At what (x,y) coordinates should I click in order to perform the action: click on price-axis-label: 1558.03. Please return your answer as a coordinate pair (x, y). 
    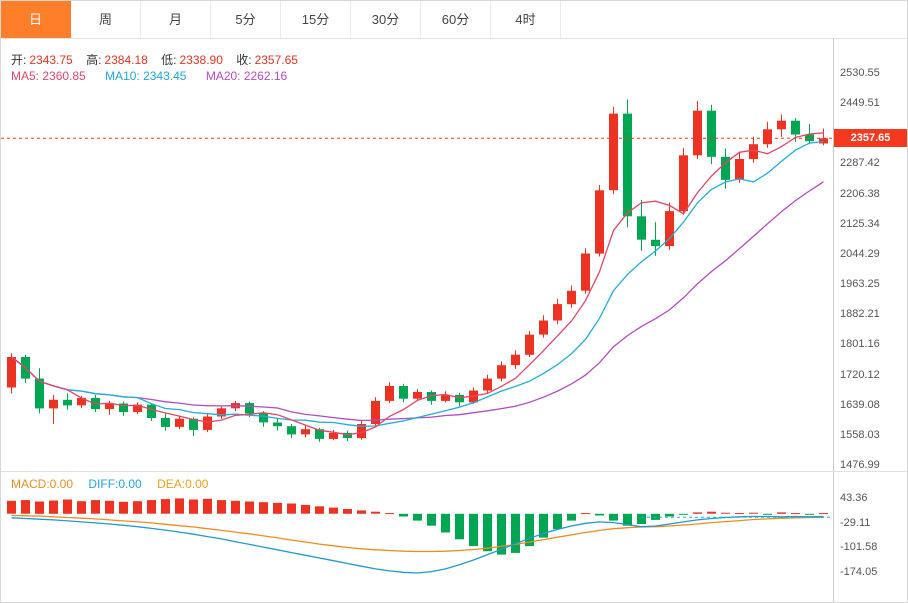
    Looking at the image, I should click on (860, 434).